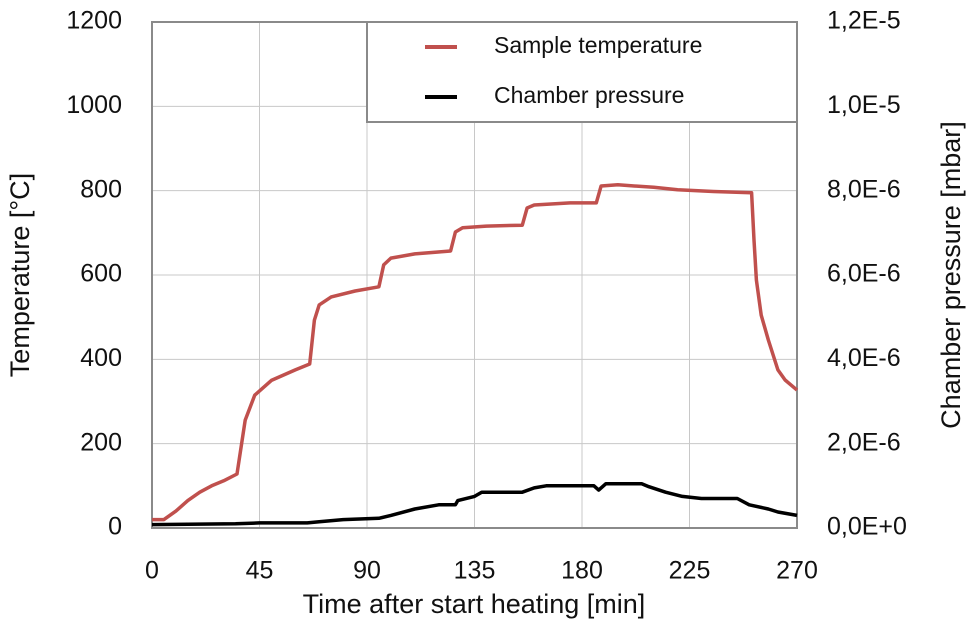 Image resolution: width=975 pixels, height=628 pixels. I want to click on x-tick-label: 45, so click(260, 571).